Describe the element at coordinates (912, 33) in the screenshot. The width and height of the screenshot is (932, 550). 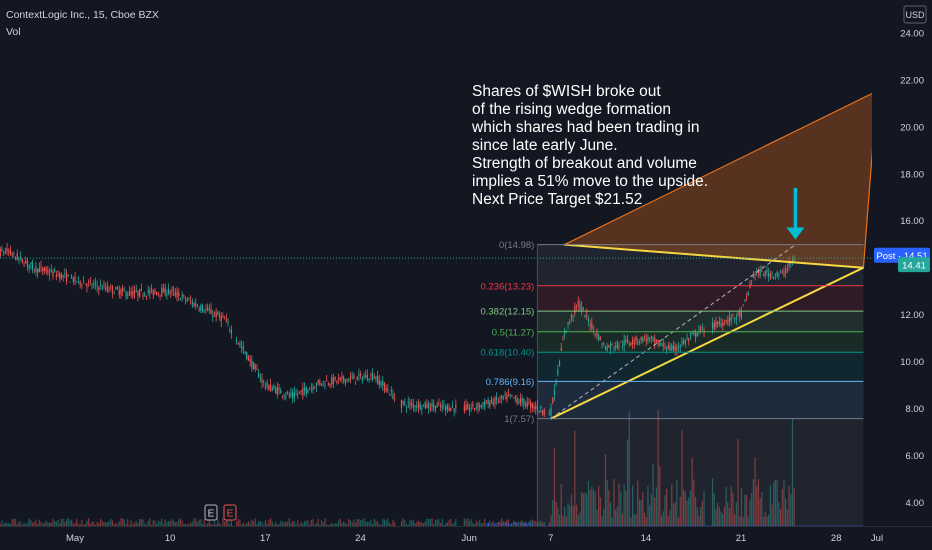
I see `y-tick-label: 24.00` at that location.